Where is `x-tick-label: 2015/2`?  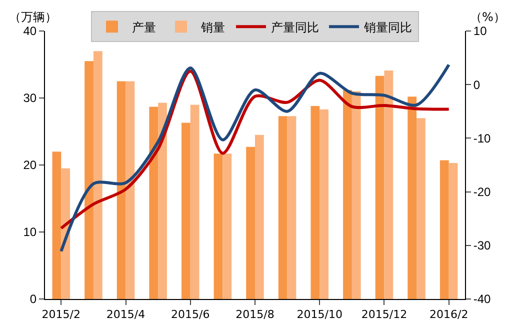 x-tick-label: 2015/2 is located at coordinates (61, 315).